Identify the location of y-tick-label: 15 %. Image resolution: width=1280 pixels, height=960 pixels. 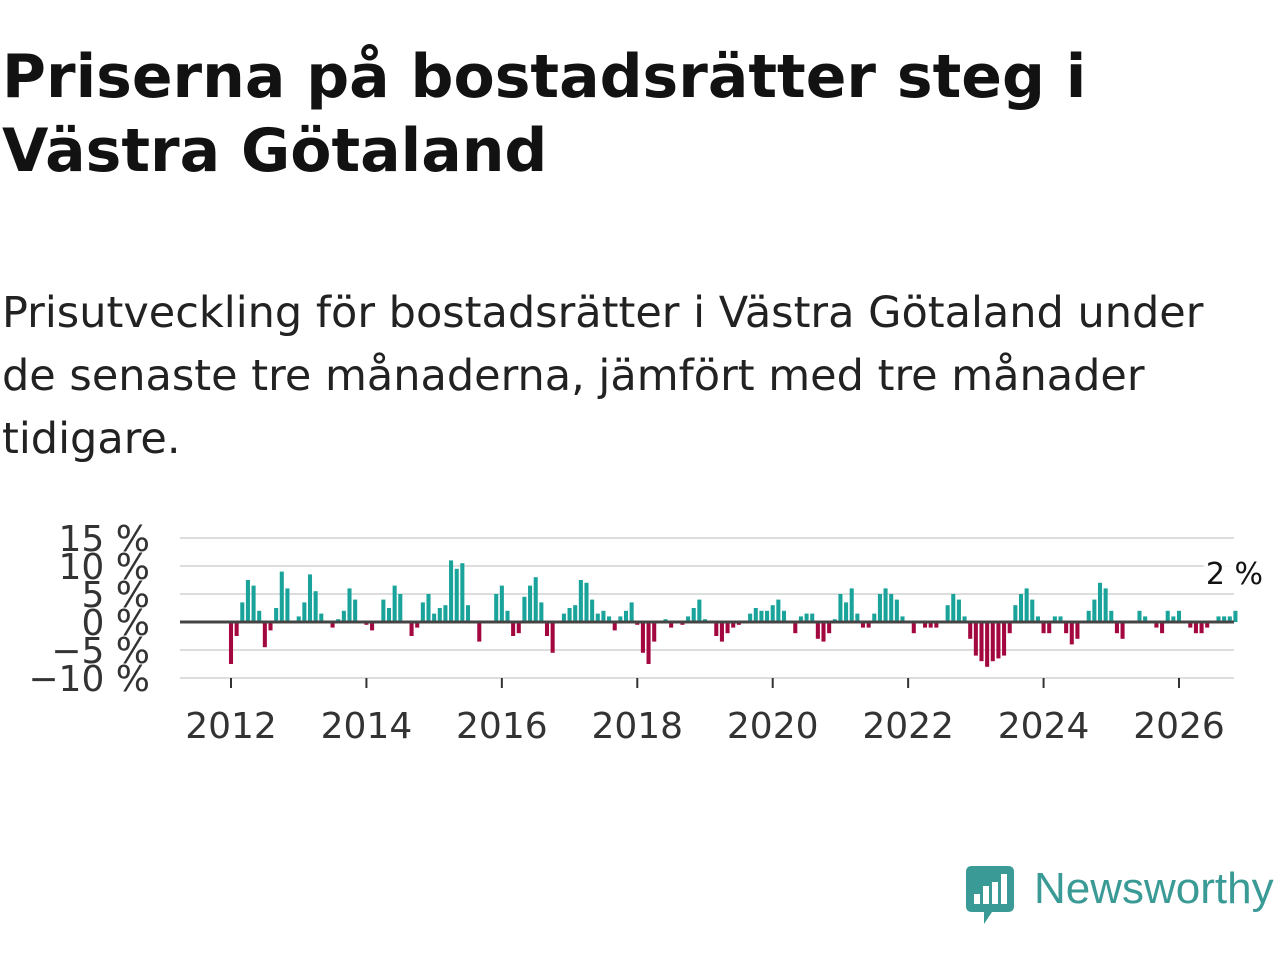
(104, 539).